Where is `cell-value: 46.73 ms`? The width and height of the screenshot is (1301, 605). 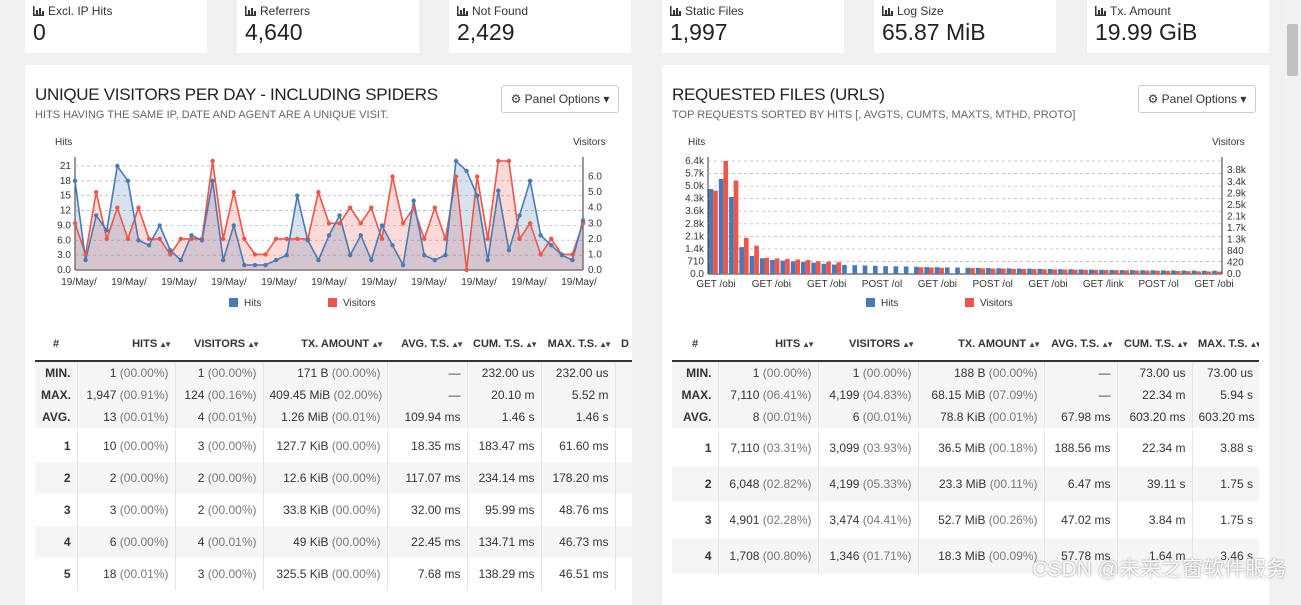 cell-value: 46.73 ms is located at coordinates (584, 542).